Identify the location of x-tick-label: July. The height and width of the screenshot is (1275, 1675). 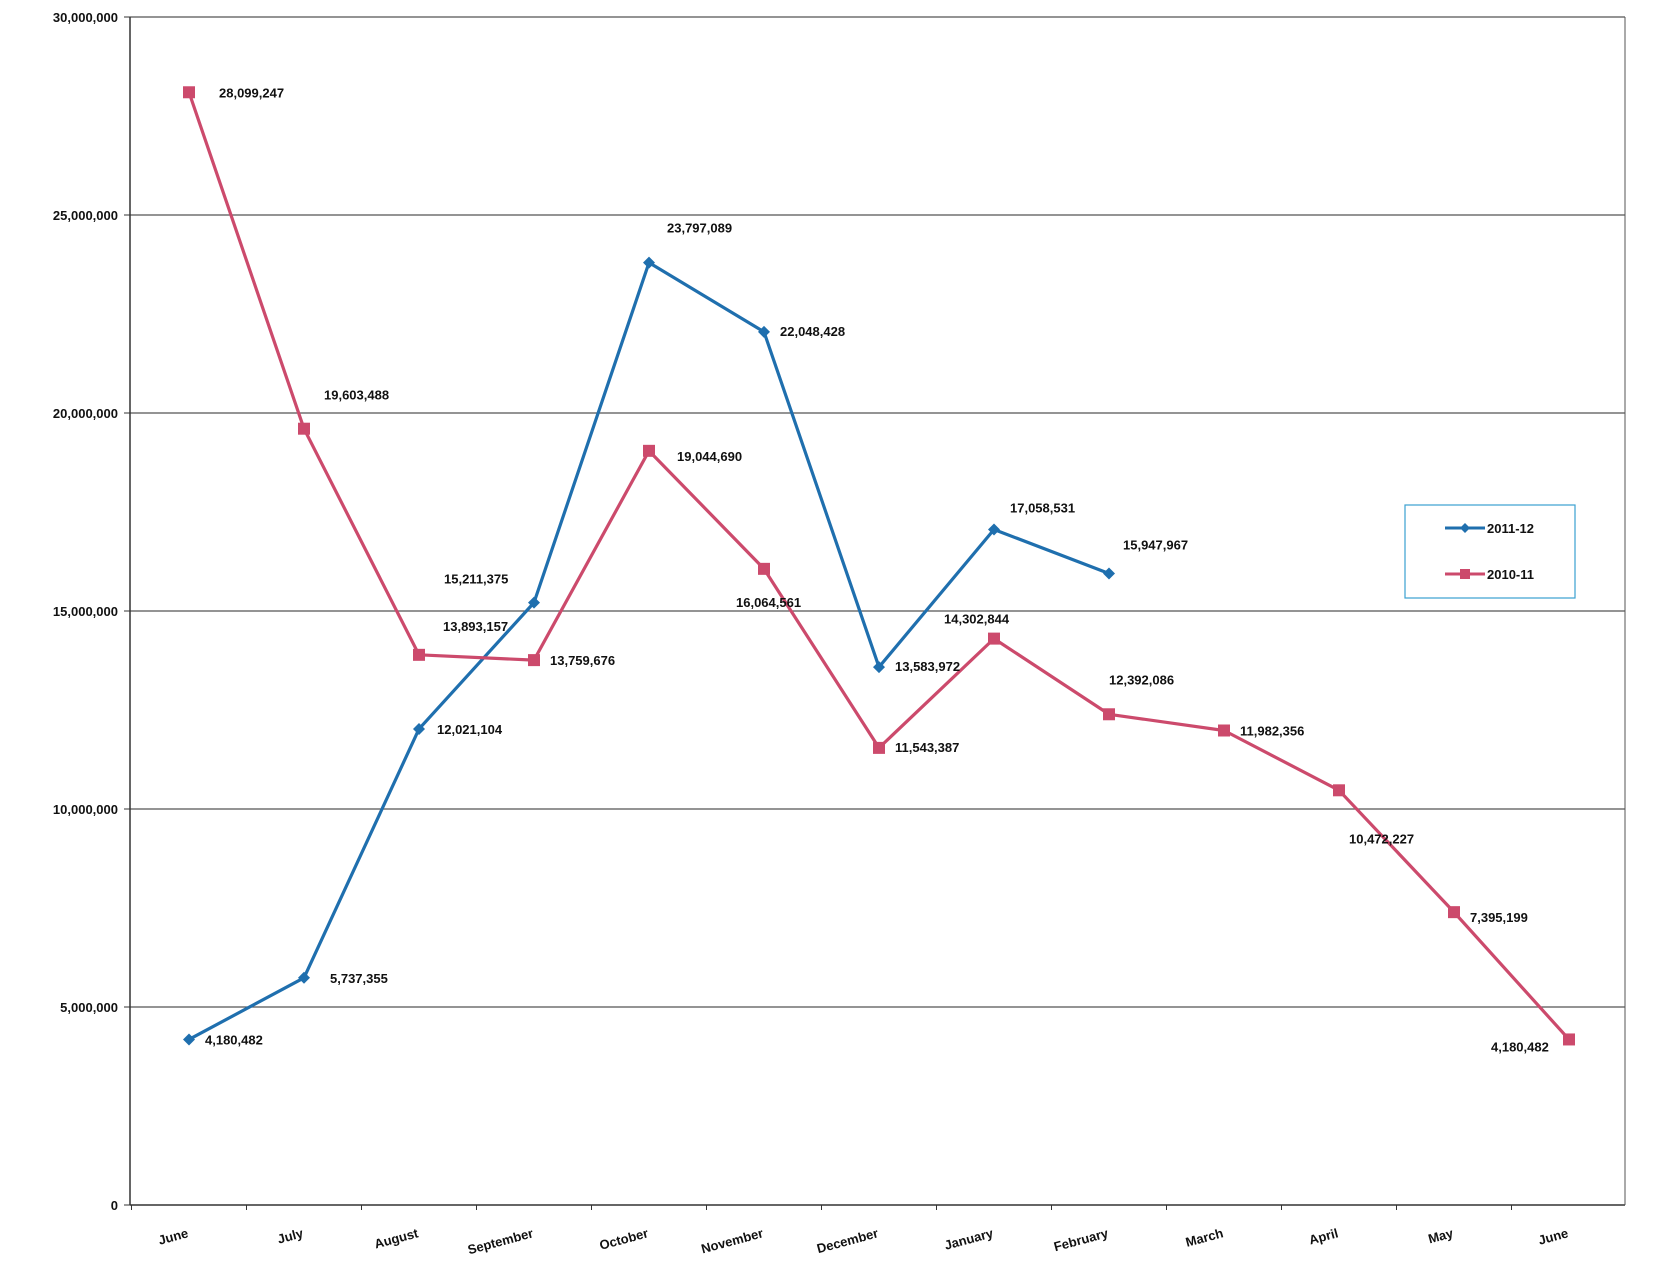
(291, 1235).